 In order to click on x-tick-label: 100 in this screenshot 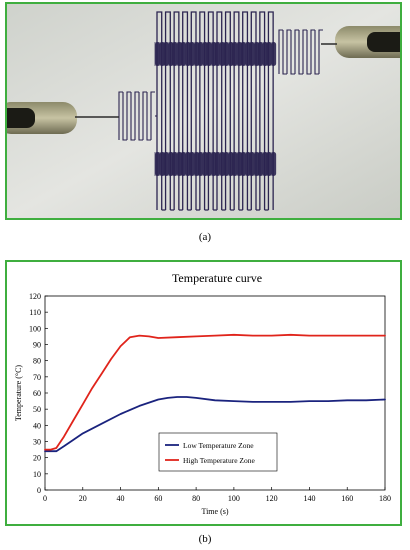, I will do `click(234, 498)`.